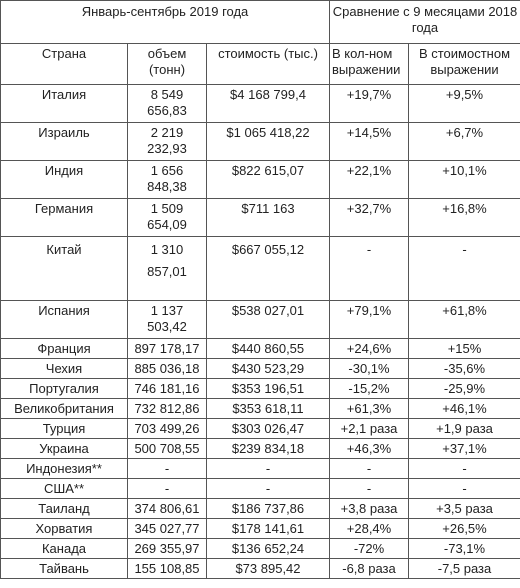 Image resolution: width=520 pixels, height=588 pixels. Describe the element at coordinates (464, 528) in the screenshot. I see `value-cell: +26,5%` at that location.